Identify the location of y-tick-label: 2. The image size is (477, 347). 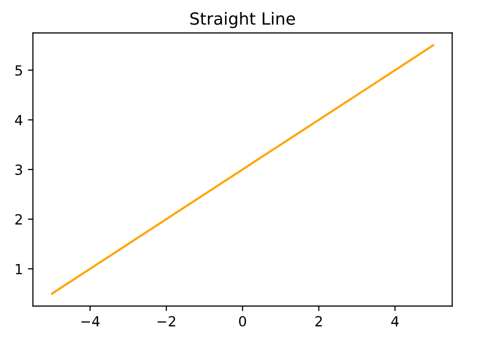
(18, 219).